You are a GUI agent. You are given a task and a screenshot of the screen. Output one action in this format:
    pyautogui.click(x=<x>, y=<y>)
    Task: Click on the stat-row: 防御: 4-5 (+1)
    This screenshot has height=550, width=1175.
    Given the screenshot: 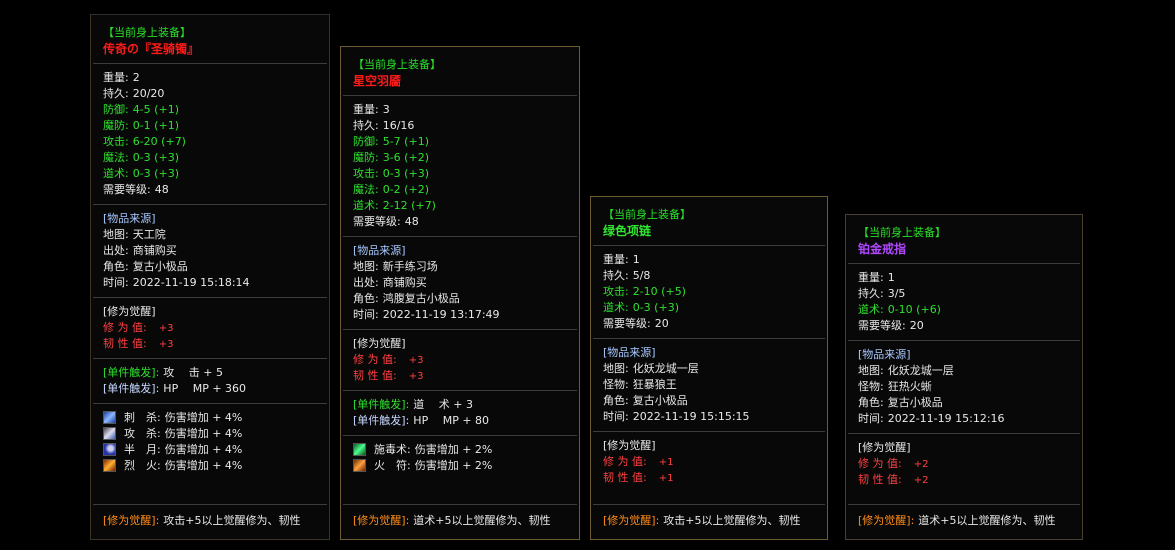 What is the action you would take?
    pyautogui.click(x=210, y=110)
    